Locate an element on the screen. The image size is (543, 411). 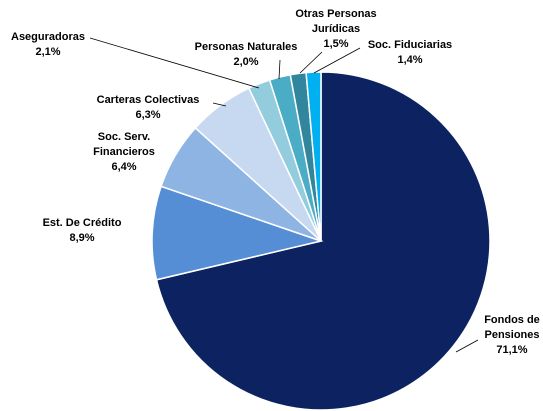
category-name: Otras Personas Jurídicas is located at coordinates (336, 21).